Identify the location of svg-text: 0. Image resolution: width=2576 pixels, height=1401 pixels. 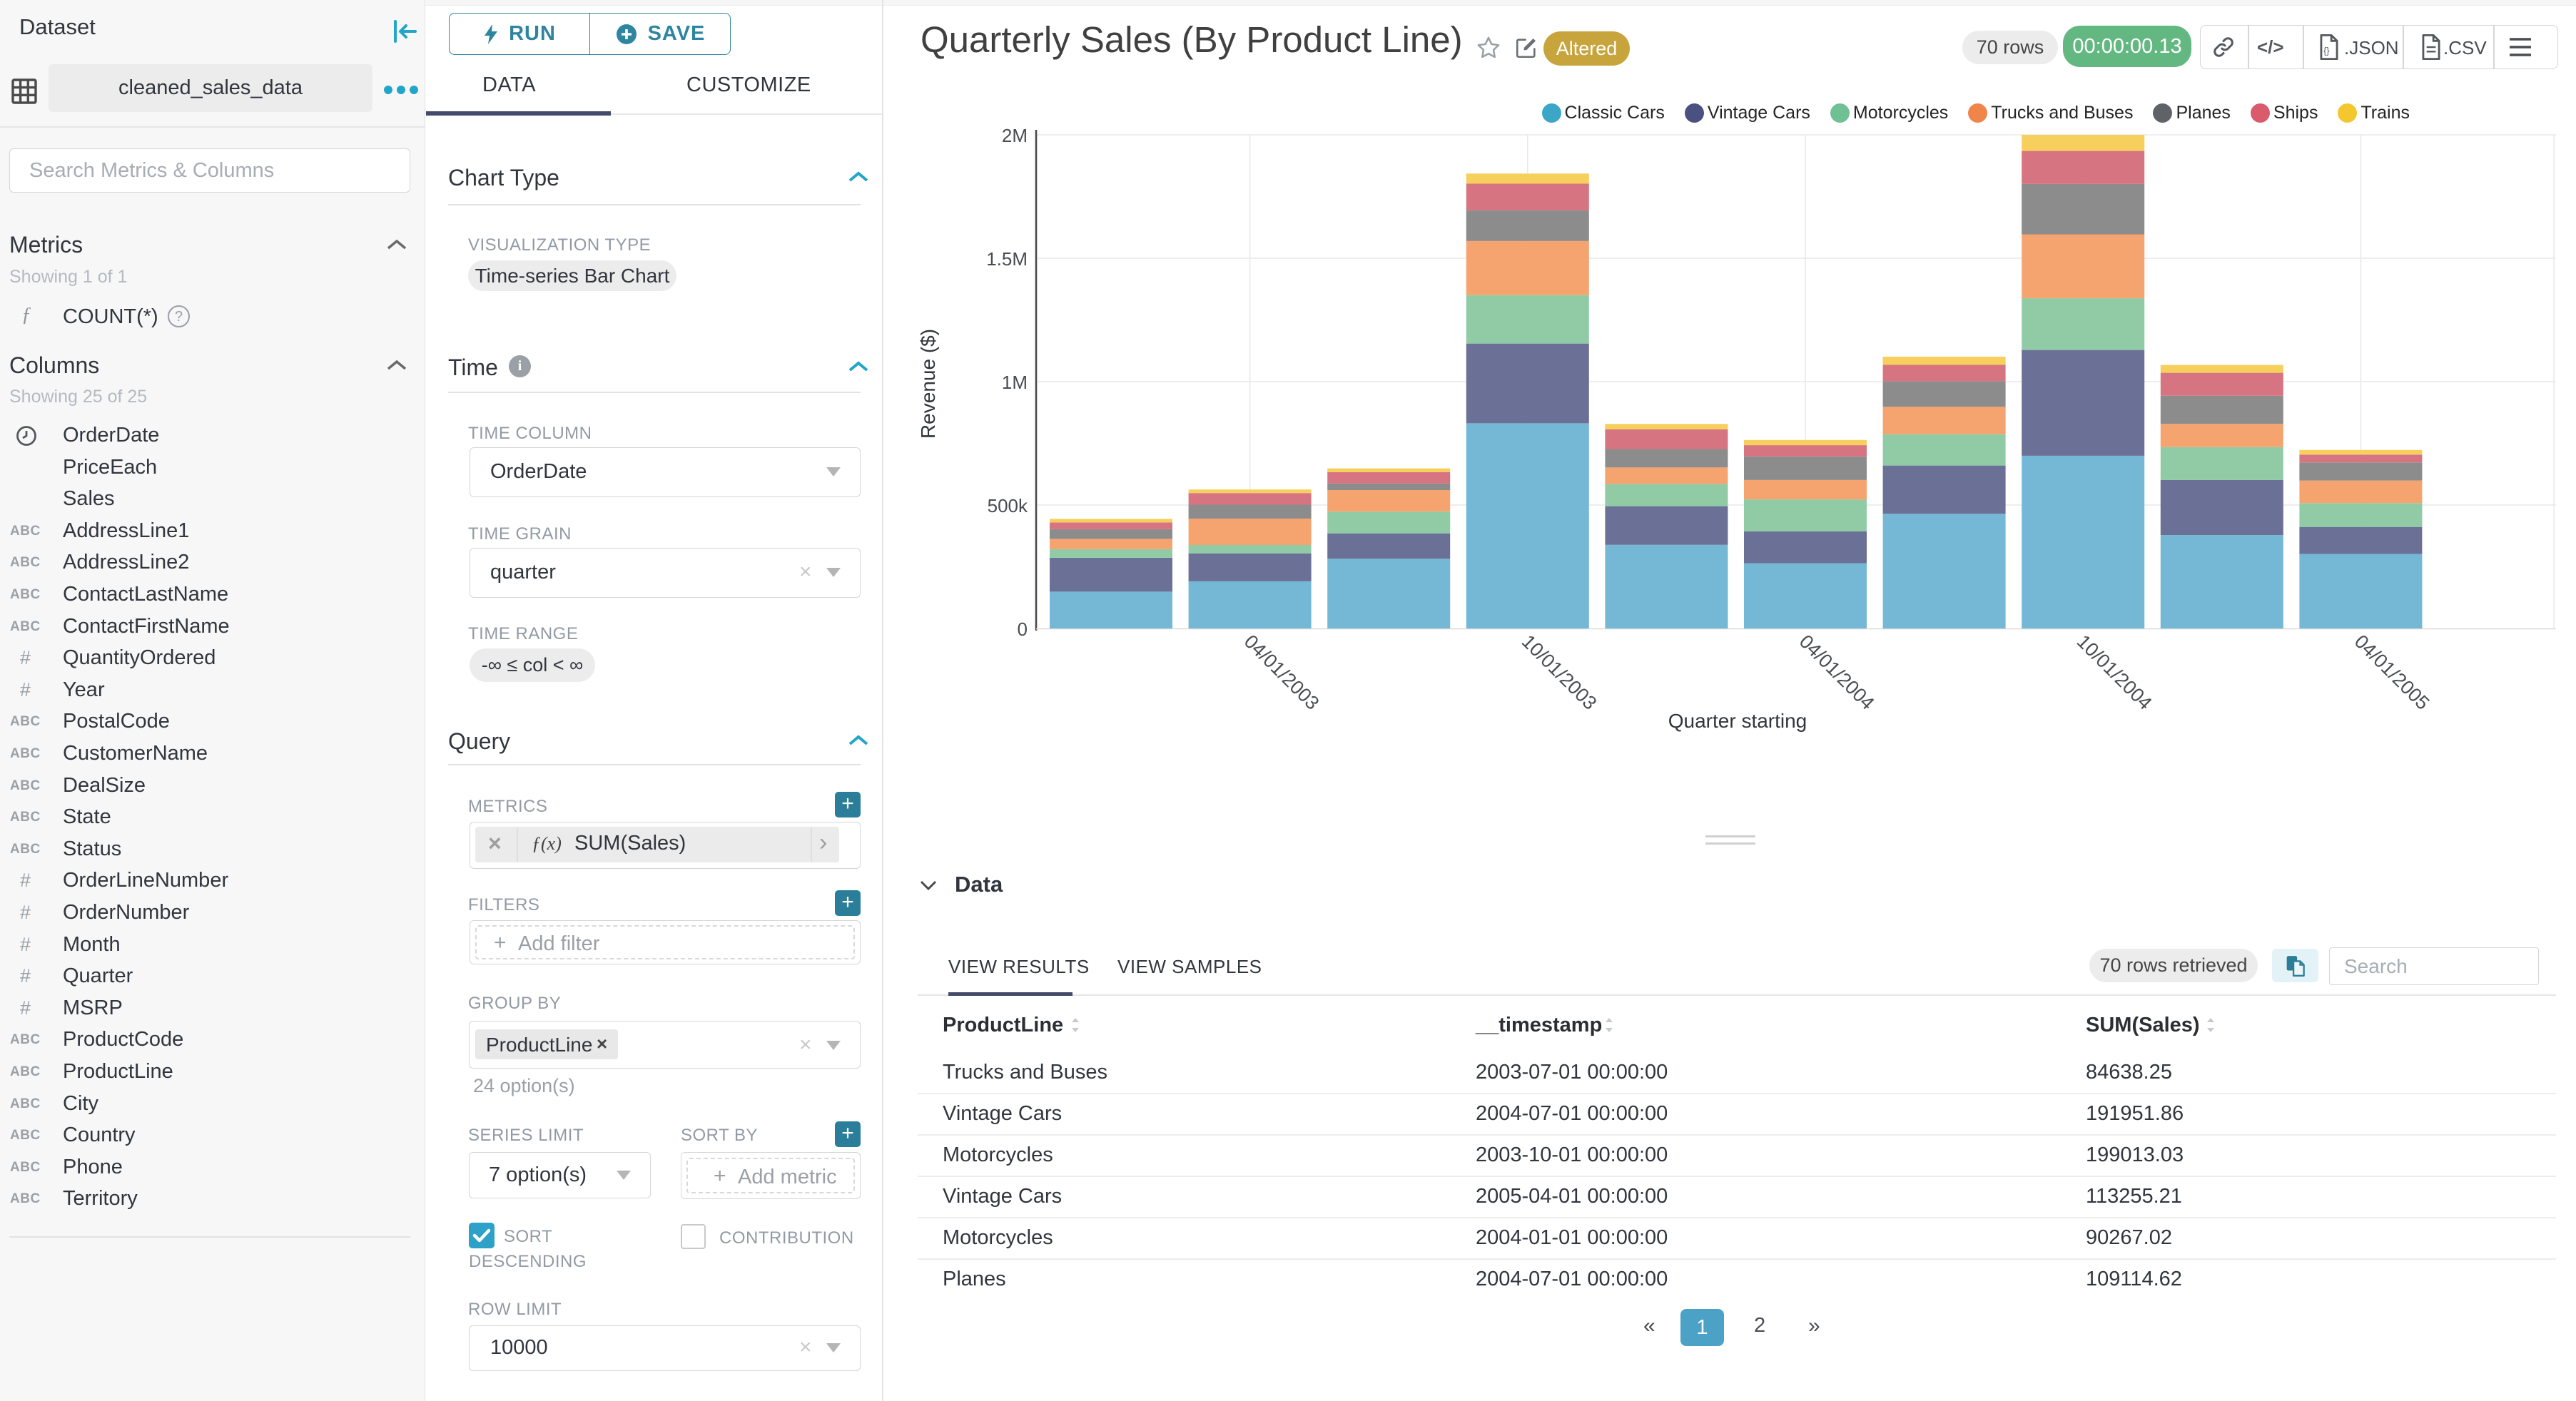
(1023, 629).